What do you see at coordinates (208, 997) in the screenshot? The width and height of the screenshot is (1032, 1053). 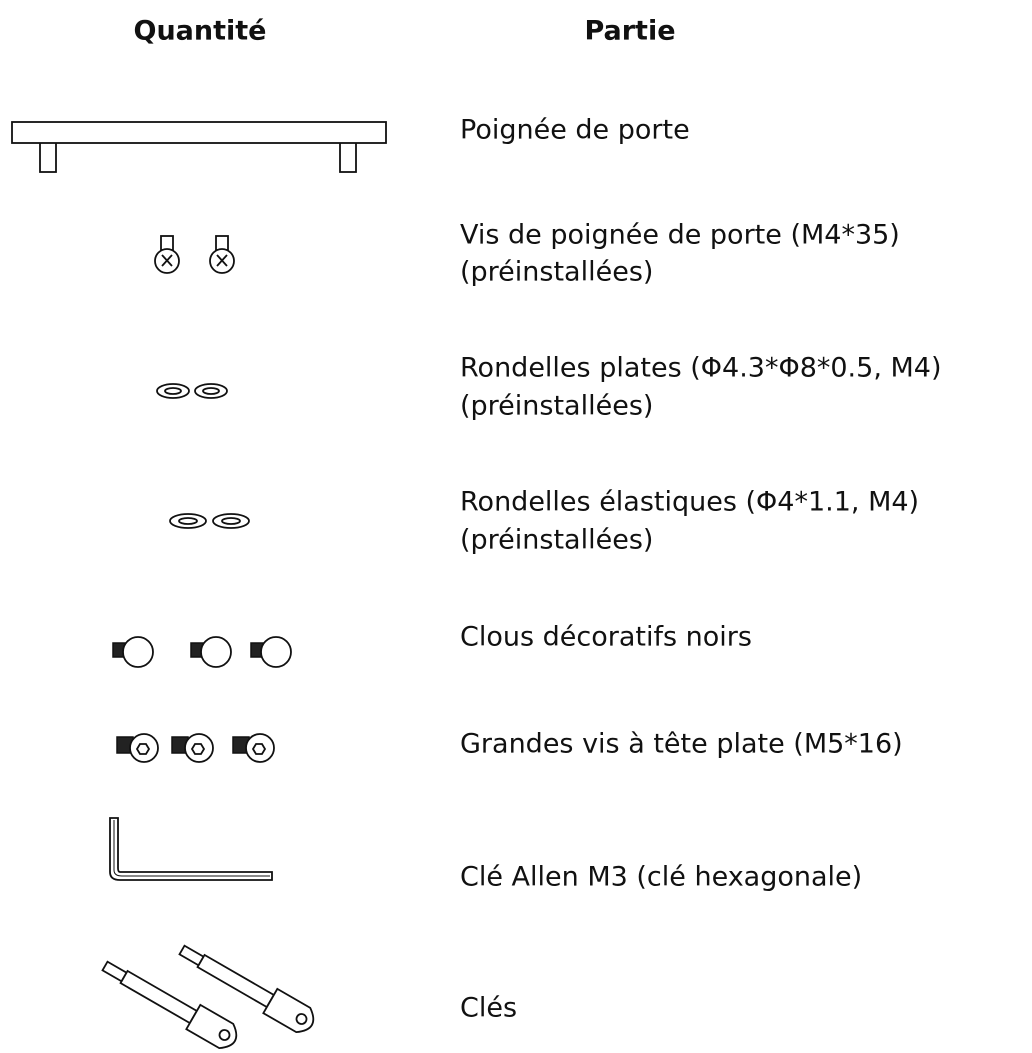 I see `key-drawing` at bounding box center [208, 997].